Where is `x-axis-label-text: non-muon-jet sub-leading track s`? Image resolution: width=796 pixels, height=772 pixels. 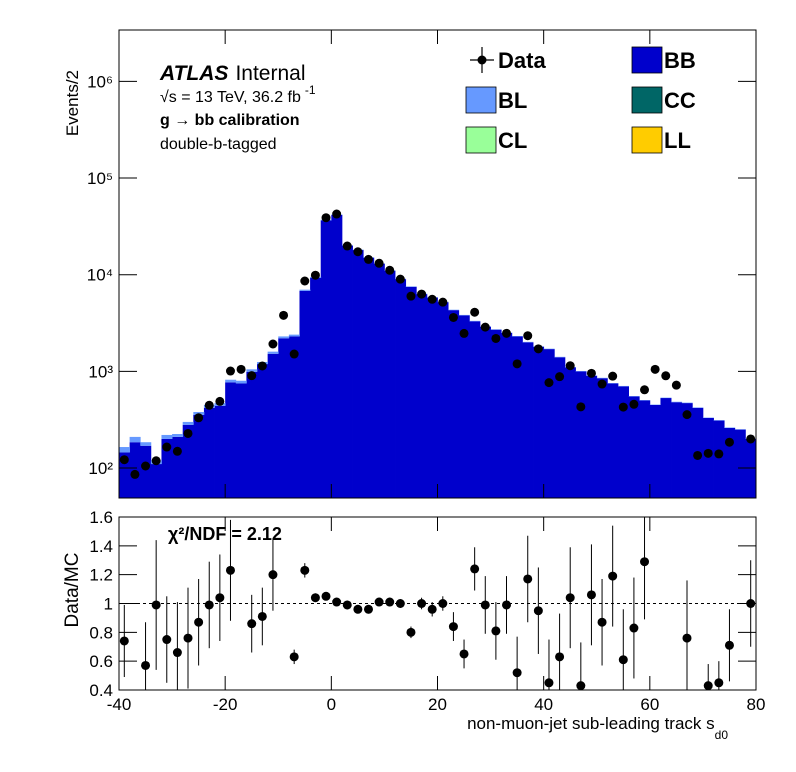
x-axis-label-text: non-muon-jet sub-leading track s is located at coordinates (591, 723).